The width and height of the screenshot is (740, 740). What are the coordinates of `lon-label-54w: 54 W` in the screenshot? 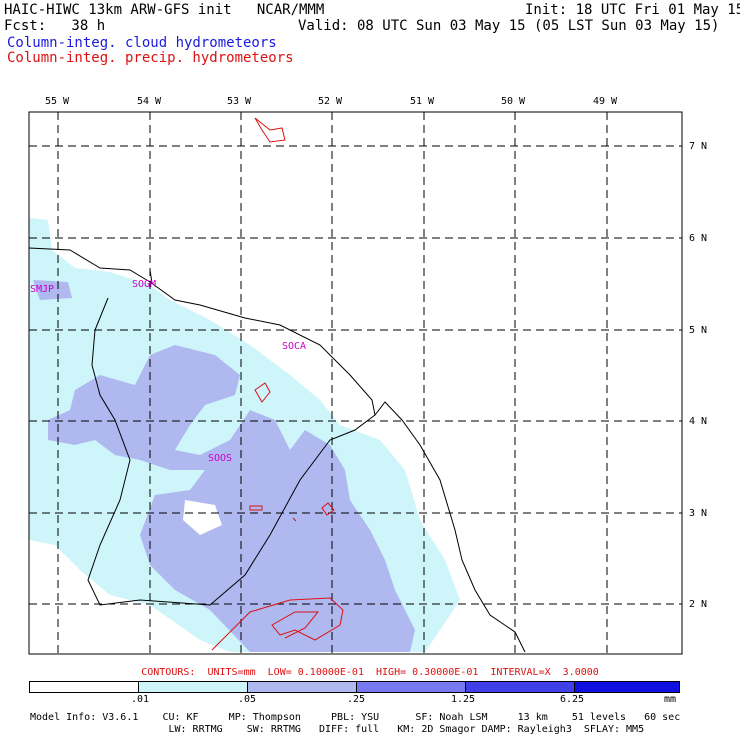 It's located at (149, 101).